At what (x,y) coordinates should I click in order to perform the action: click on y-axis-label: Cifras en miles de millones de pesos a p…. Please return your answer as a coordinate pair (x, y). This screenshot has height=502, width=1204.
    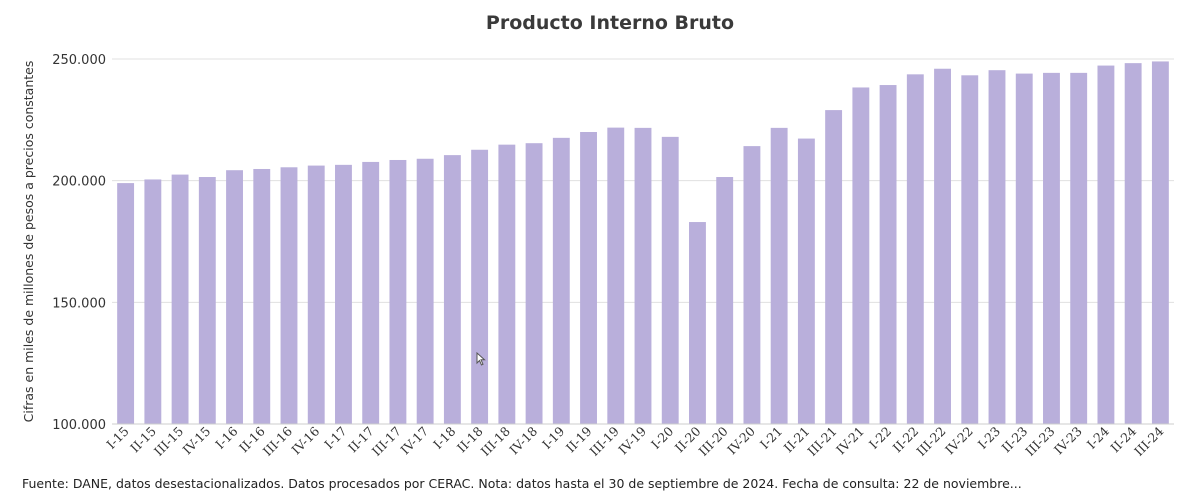
    Looking at the image, I should click on (28, 242).